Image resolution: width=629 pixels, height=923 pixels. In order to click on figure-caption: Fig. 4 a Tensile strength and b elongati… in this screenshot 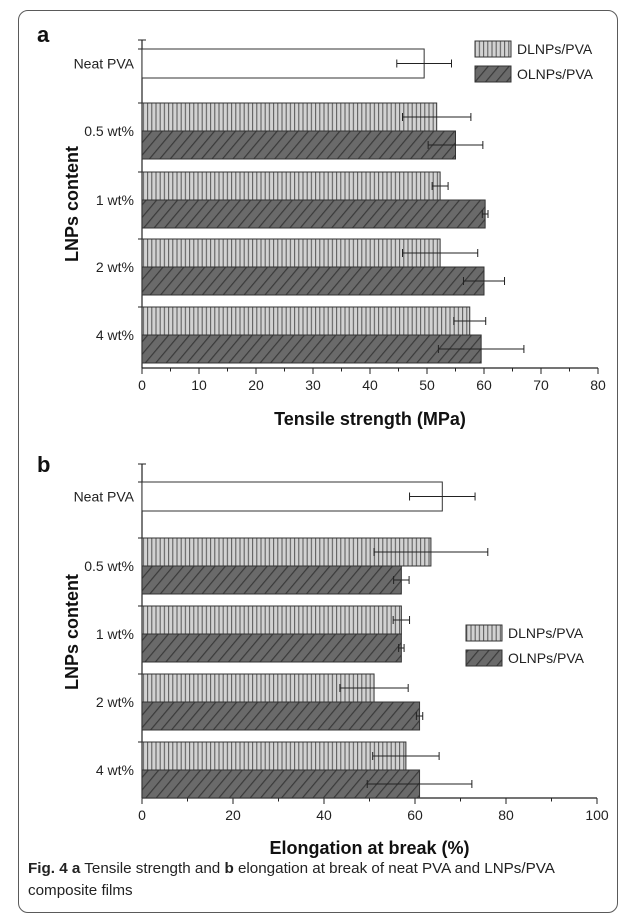, I will do `click(318, 880)`.